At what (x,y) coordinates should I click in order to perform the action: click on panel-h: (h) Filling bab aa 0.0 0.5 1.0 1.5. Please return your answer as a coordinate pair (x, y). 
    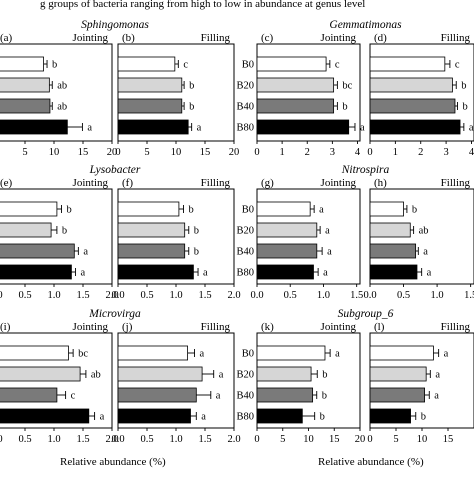
    Looking at the image, I should click on (418, 239).